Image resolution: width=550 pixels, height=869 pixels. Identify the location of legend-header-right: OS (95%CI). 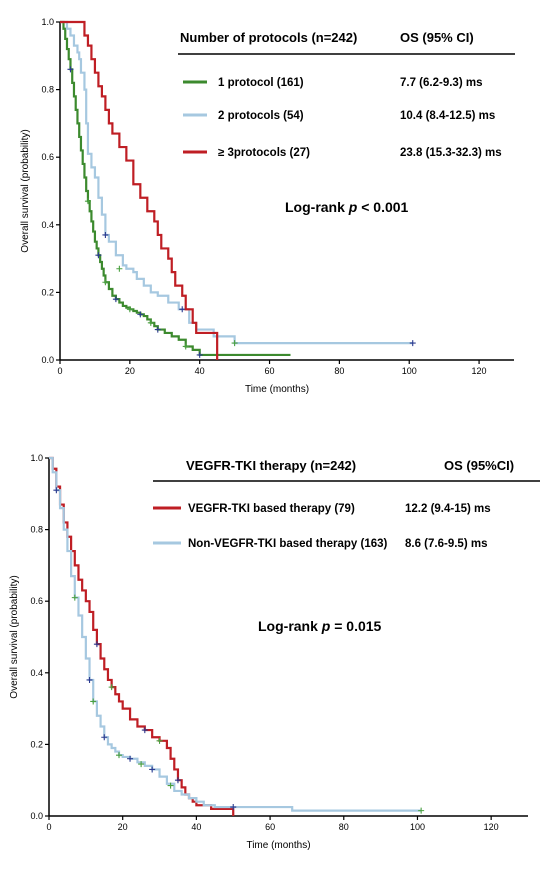
(479, 465).